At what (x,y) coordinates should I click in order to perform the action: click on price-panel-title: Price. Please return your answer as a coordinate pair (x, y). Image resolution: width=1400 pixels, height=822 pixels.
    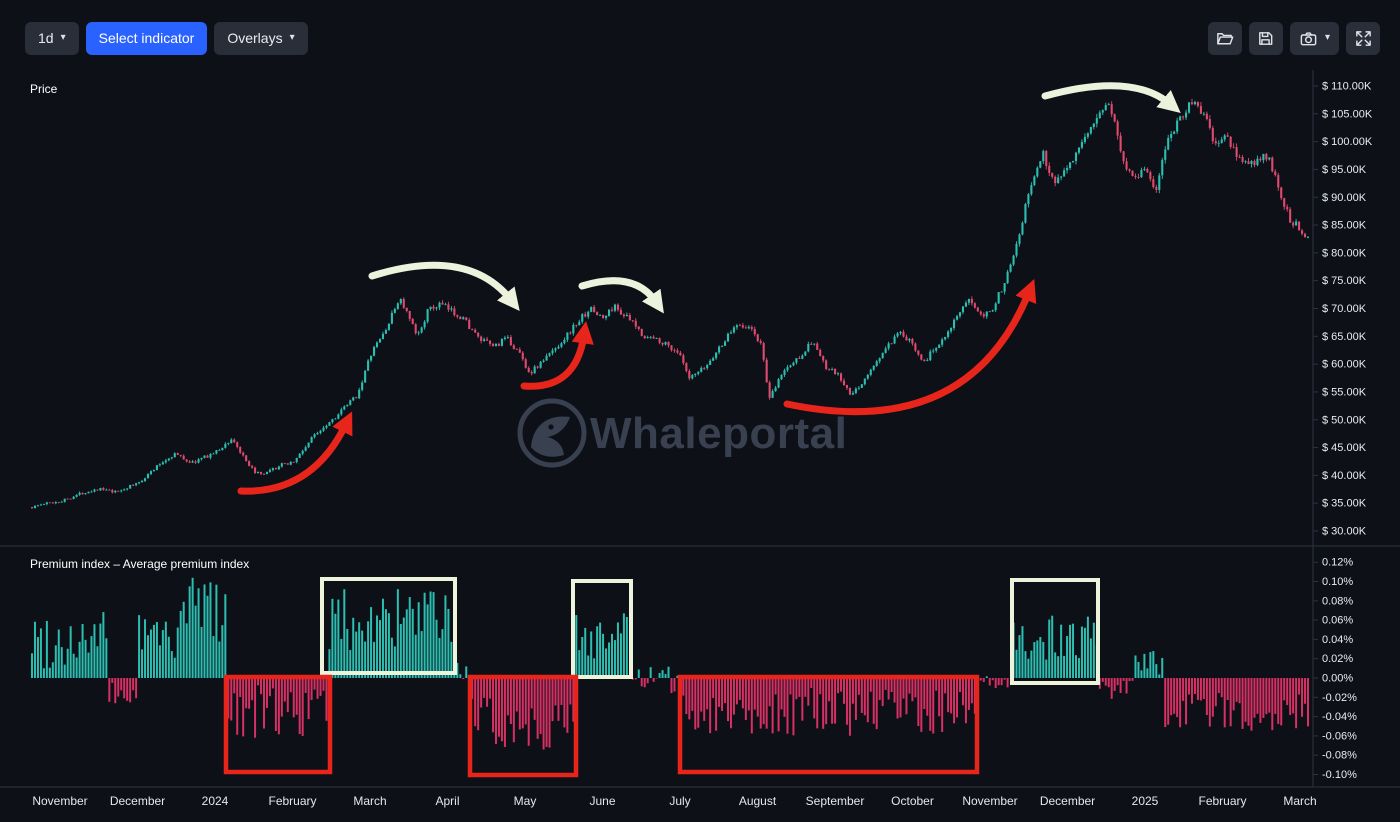
    Looking at the image, I should click on (44, 89).